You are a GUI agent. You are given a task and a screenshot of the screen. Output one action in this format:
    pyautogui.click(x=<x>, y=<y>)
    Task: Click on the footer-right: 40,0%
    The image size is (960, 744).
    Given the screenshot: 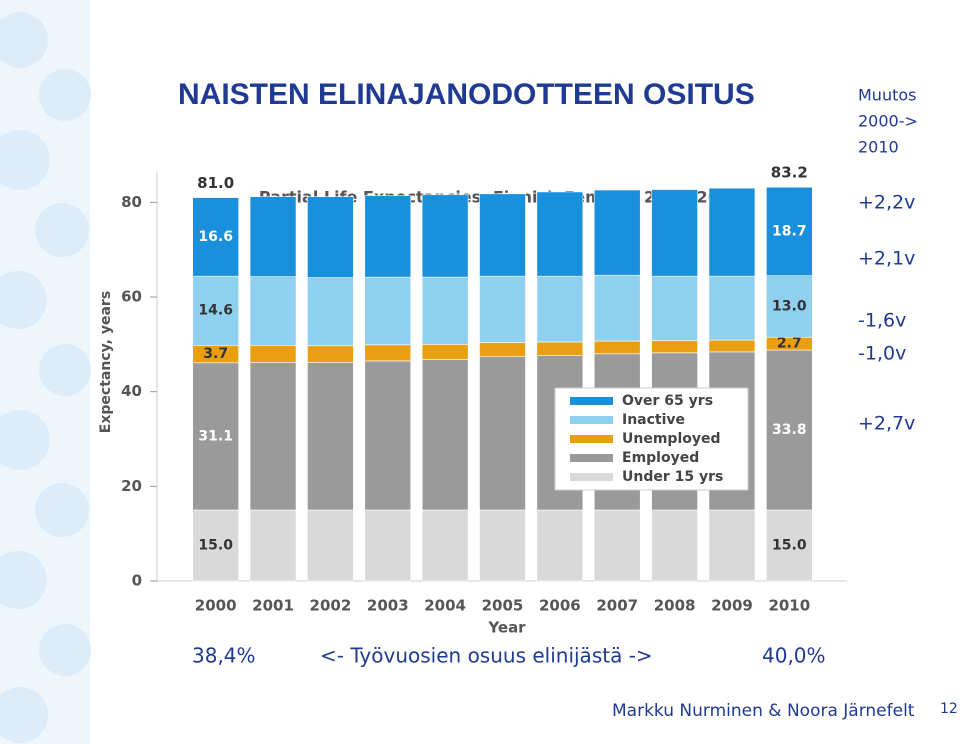 What is the action you would take?
    pyautogui.click(x=794, y=656)
    